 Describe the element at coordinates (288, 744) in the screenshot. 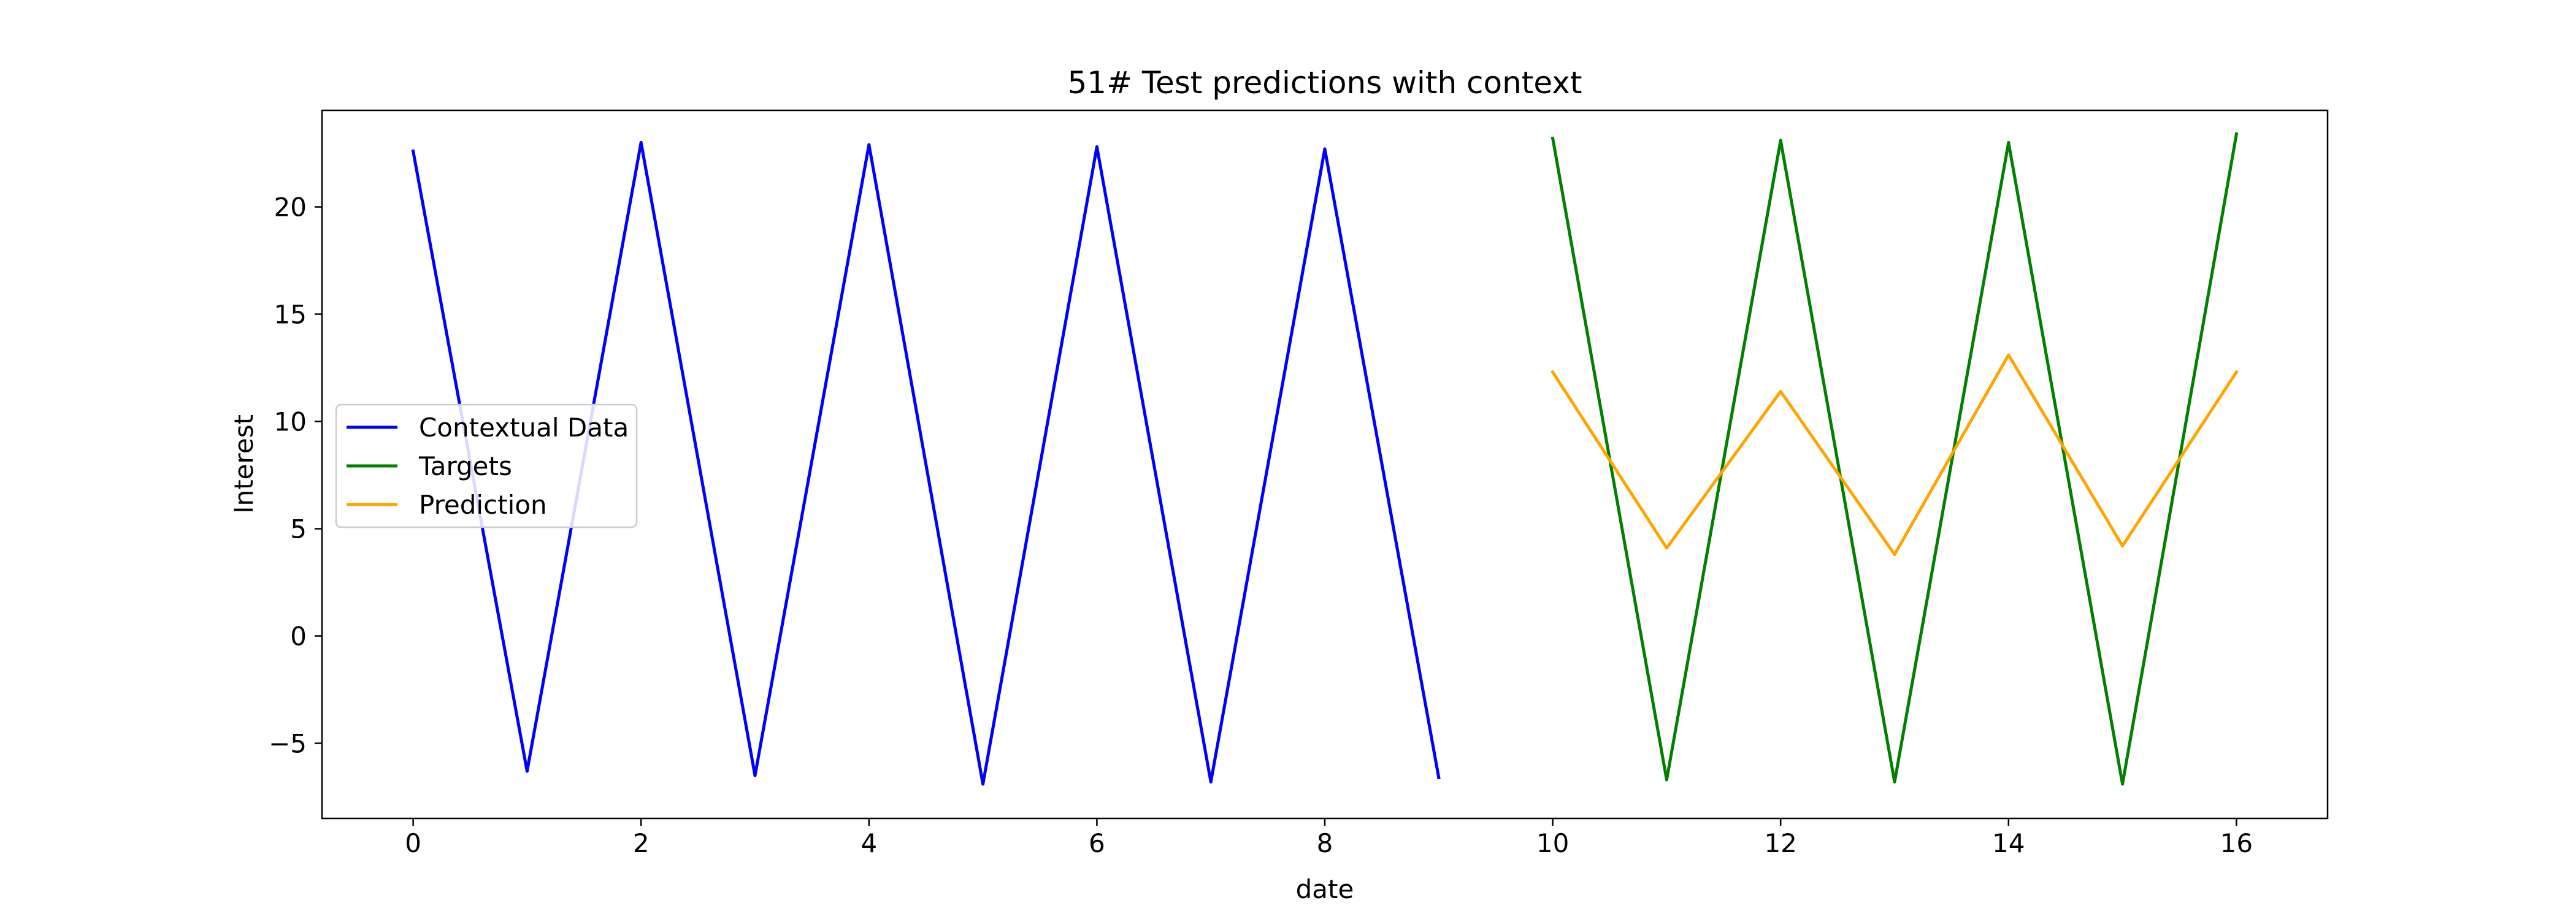

I see `y-tick-label: −5` at that location.